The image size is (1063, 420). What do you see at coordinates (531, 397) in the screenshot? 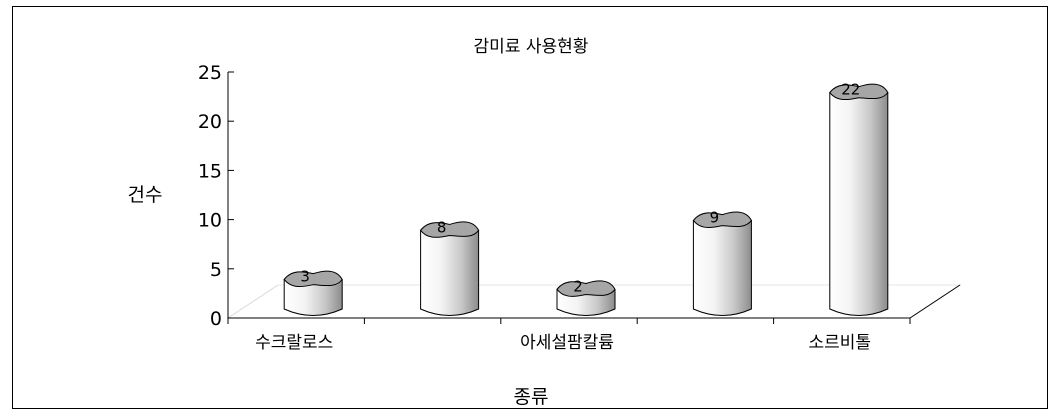
I see `x-axis-label: 종류` at bounding box center [531, 397].